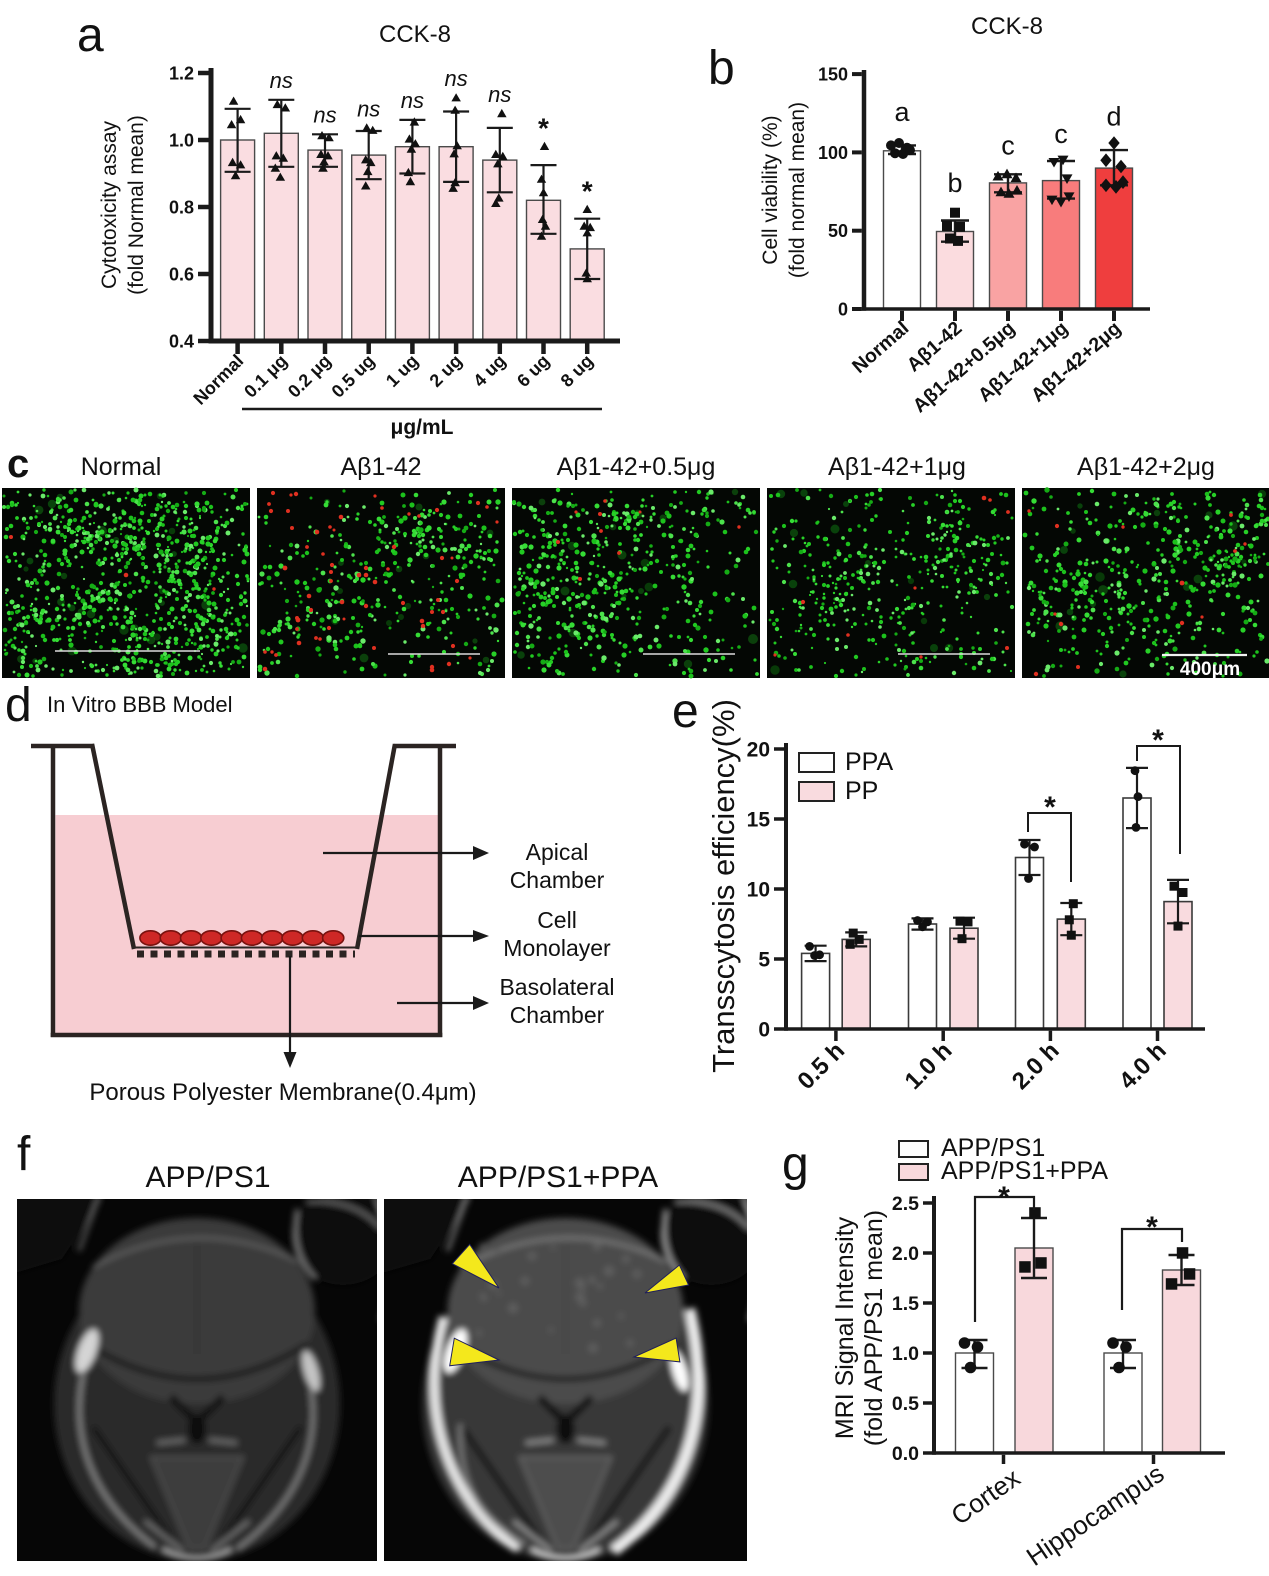 The image size is (1269, 1576). Describe the element at coordinates (685, 711) in the screenshot. I see `svg-text: e` at that location.